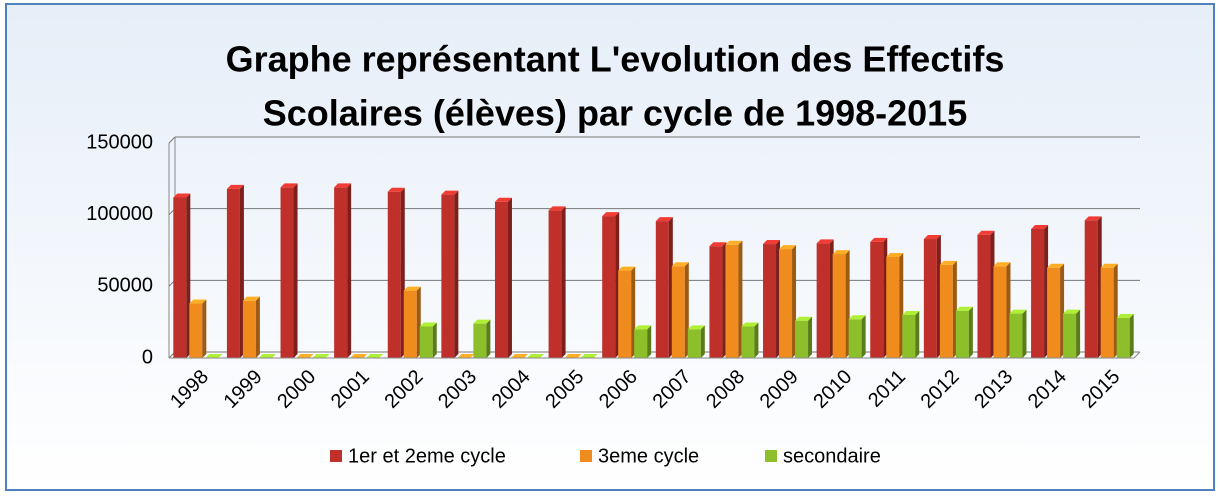  What do you see at coordinates (648, 456) in the screenshot?
I see `legend-label: 3eme cycle` at bounding box center [648, 456].